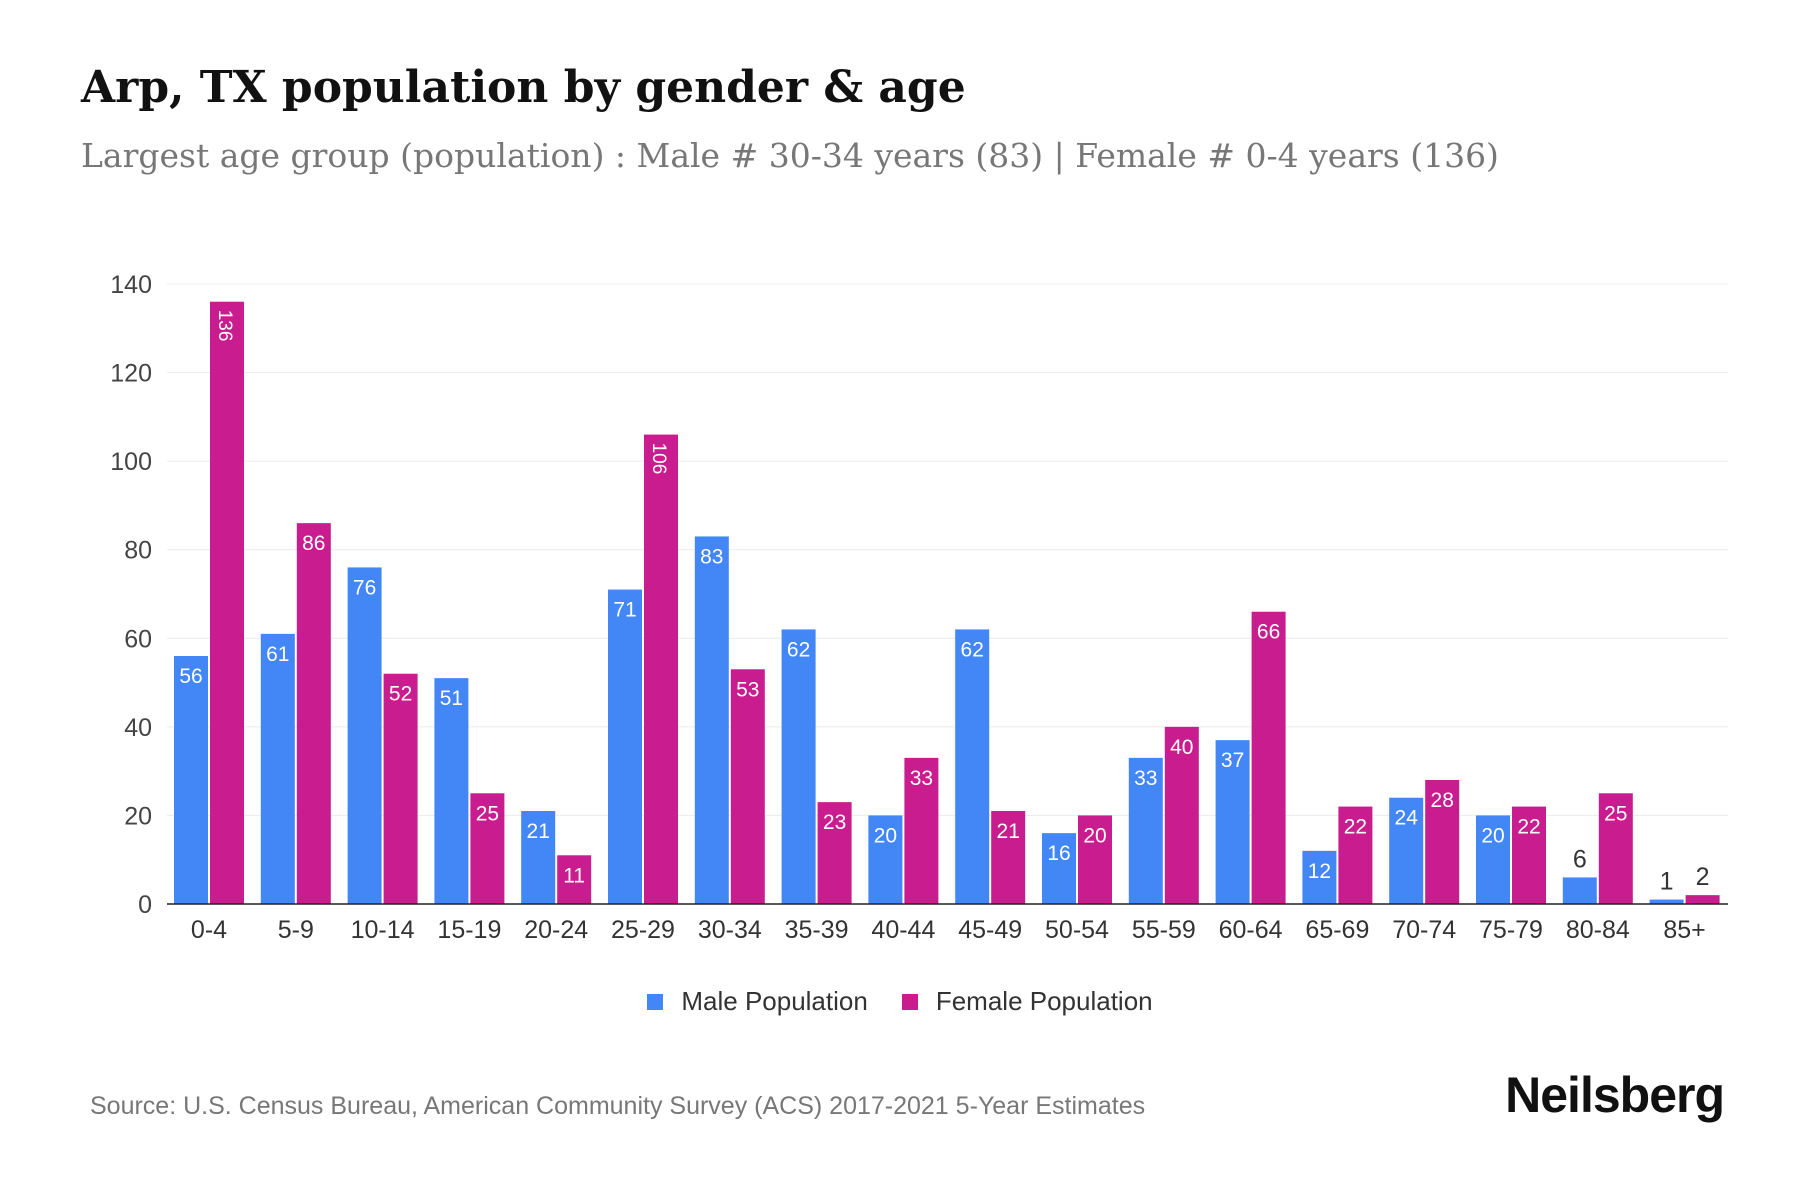 This screenshot has height=1200, width=1800. I want to click on data-label: 1, so click(1667, 882).